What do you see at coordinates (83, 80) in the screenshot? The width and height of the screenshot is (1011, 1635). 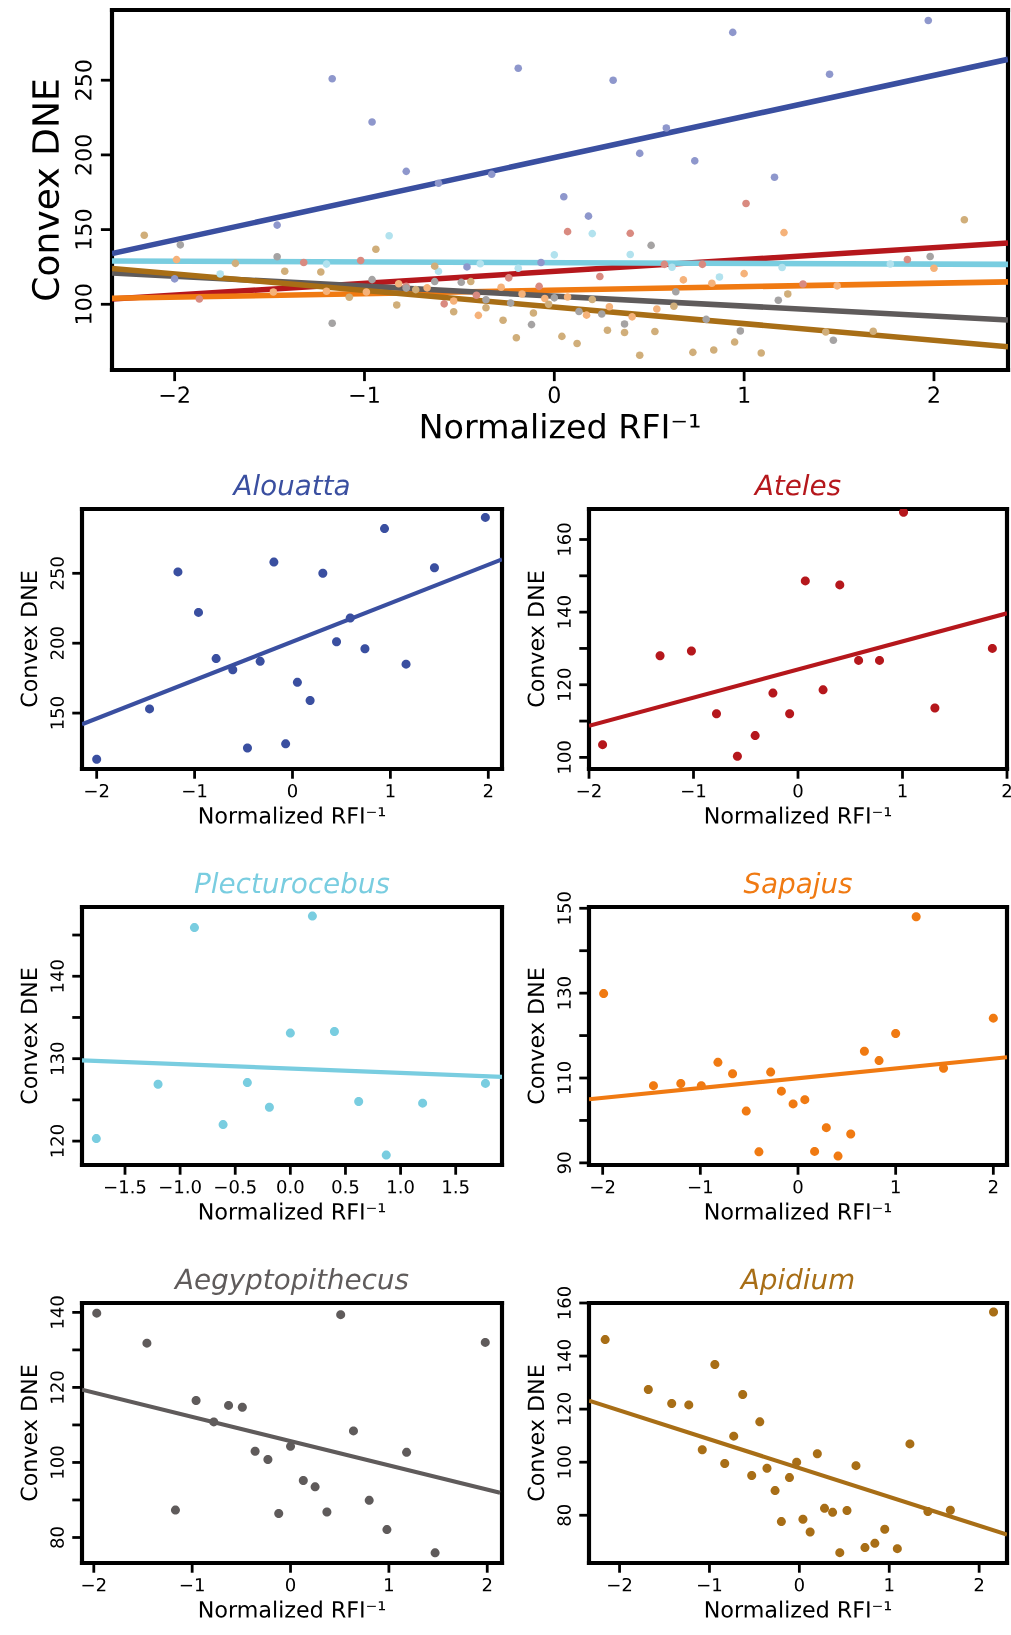 I see `y-tick-label: 250` at bounding box center [83, 80].